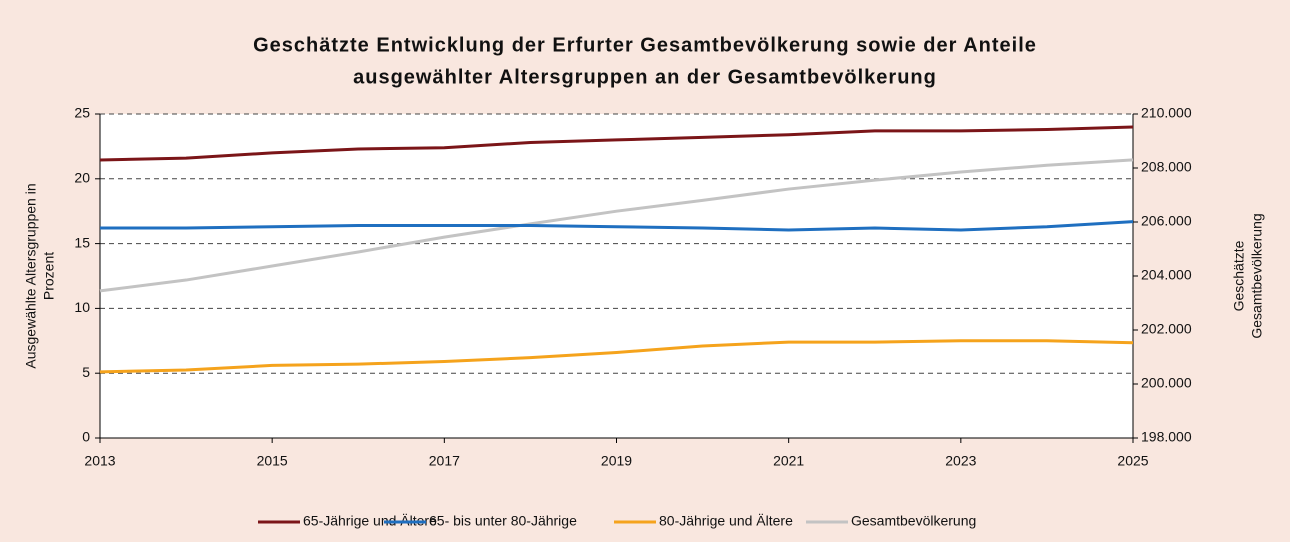  I want to click on y-tick-label: 10, so click(82, 307).